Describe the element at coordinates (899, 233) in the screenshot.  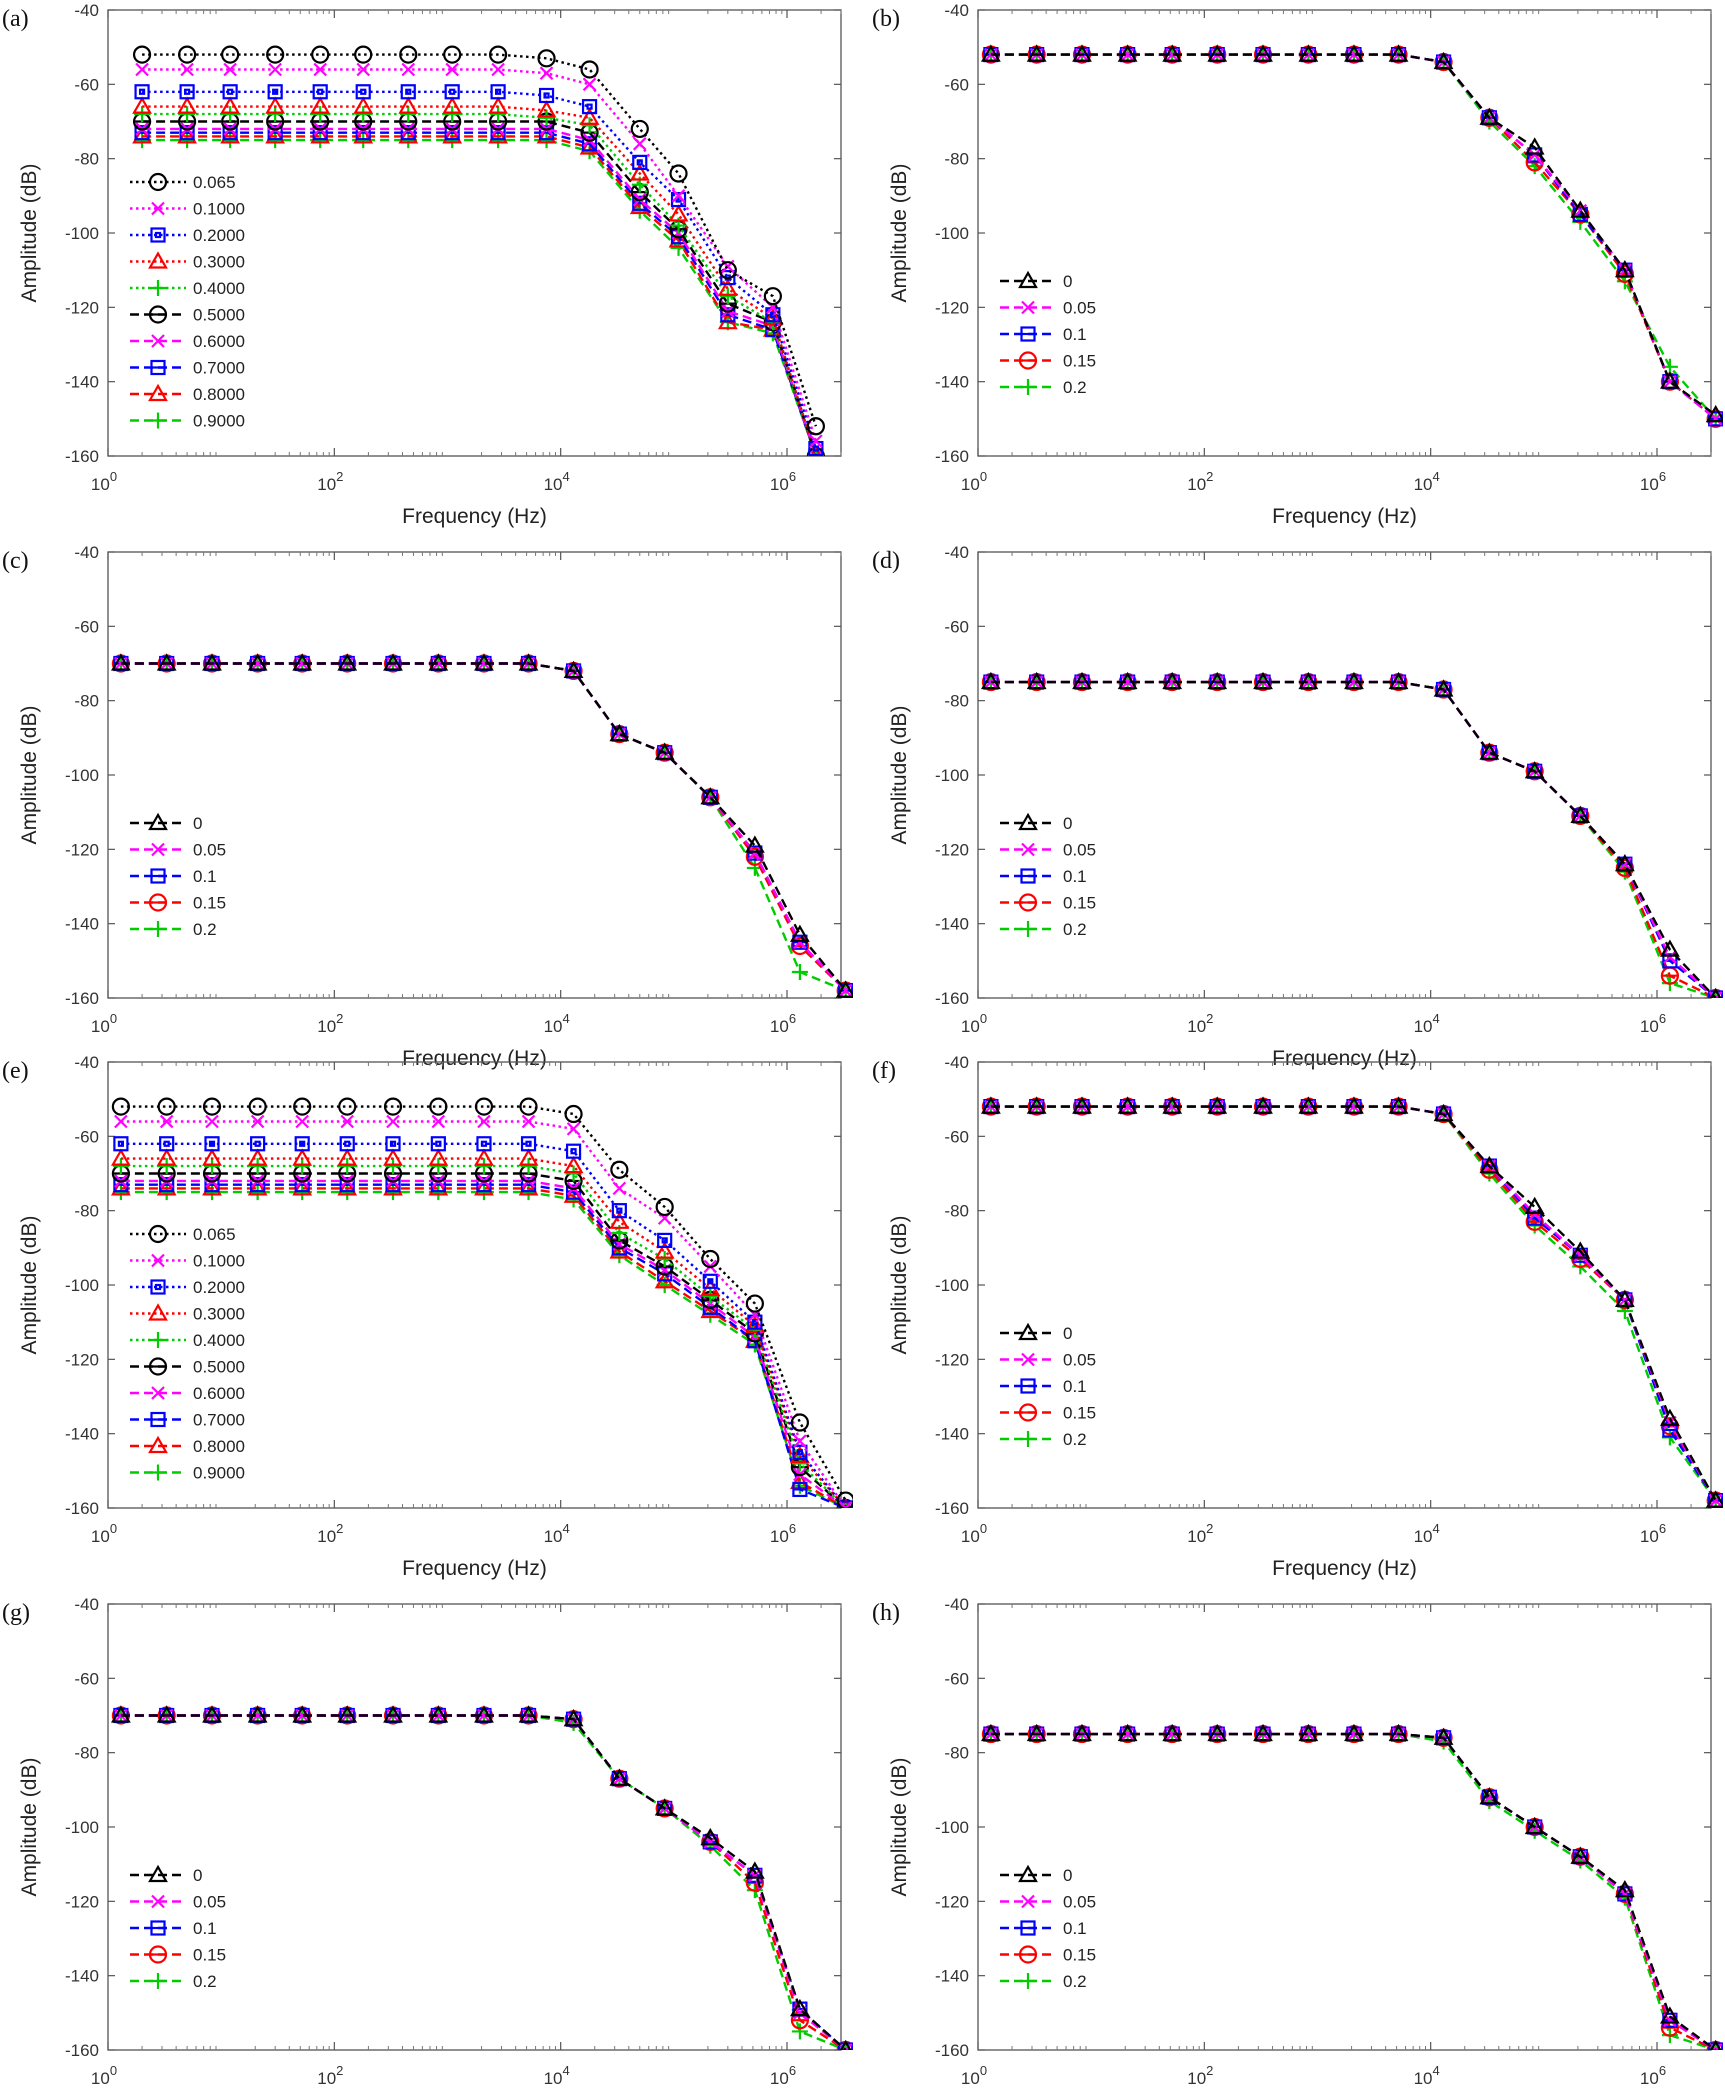
I see `y-axis-label: Amplitude (dB)` at that location.